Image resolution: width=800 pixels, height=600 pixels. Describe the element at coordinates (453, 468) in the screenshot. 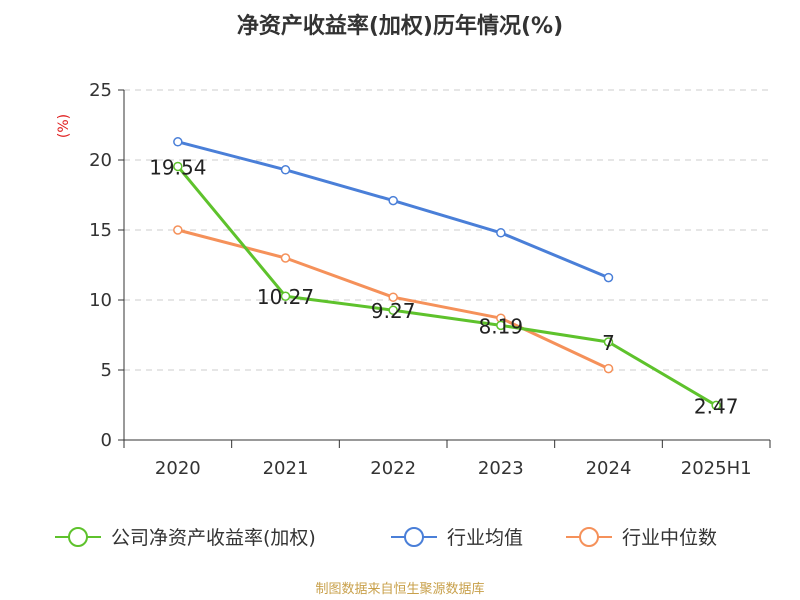

I see `x-tick-labels: 2020 2021 2022 2023 2024 2025H1` at that location.